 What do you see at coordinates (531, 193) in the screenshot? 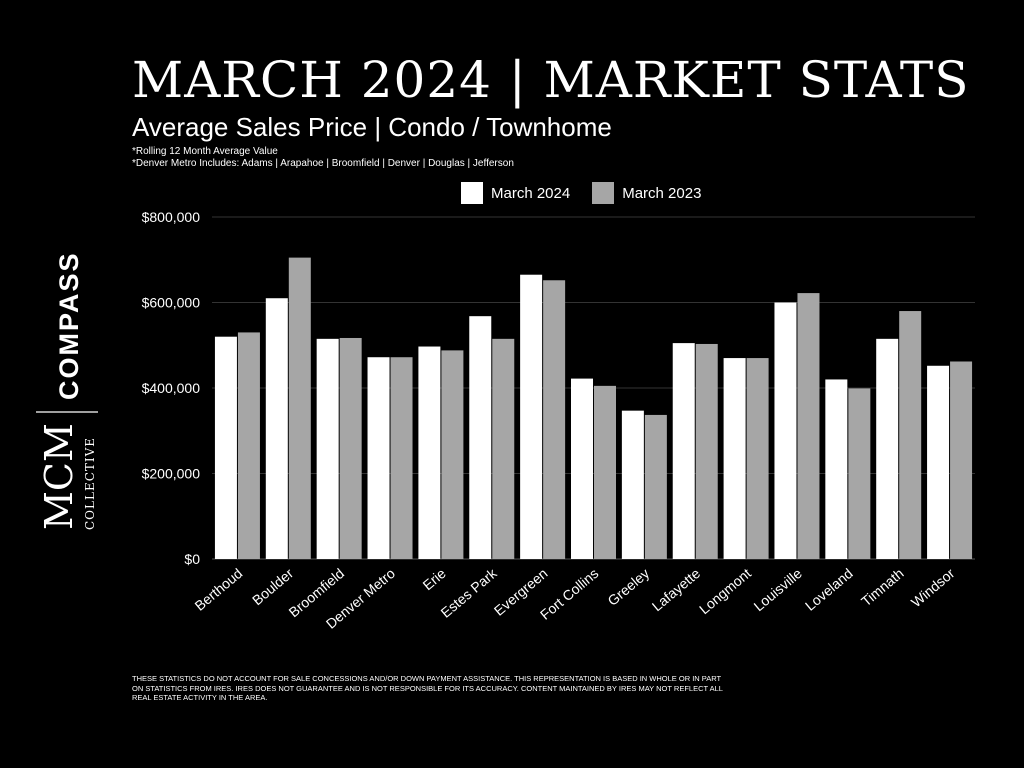
I see `legend-label-2024: March 2024` at bounding box center [531, 193].